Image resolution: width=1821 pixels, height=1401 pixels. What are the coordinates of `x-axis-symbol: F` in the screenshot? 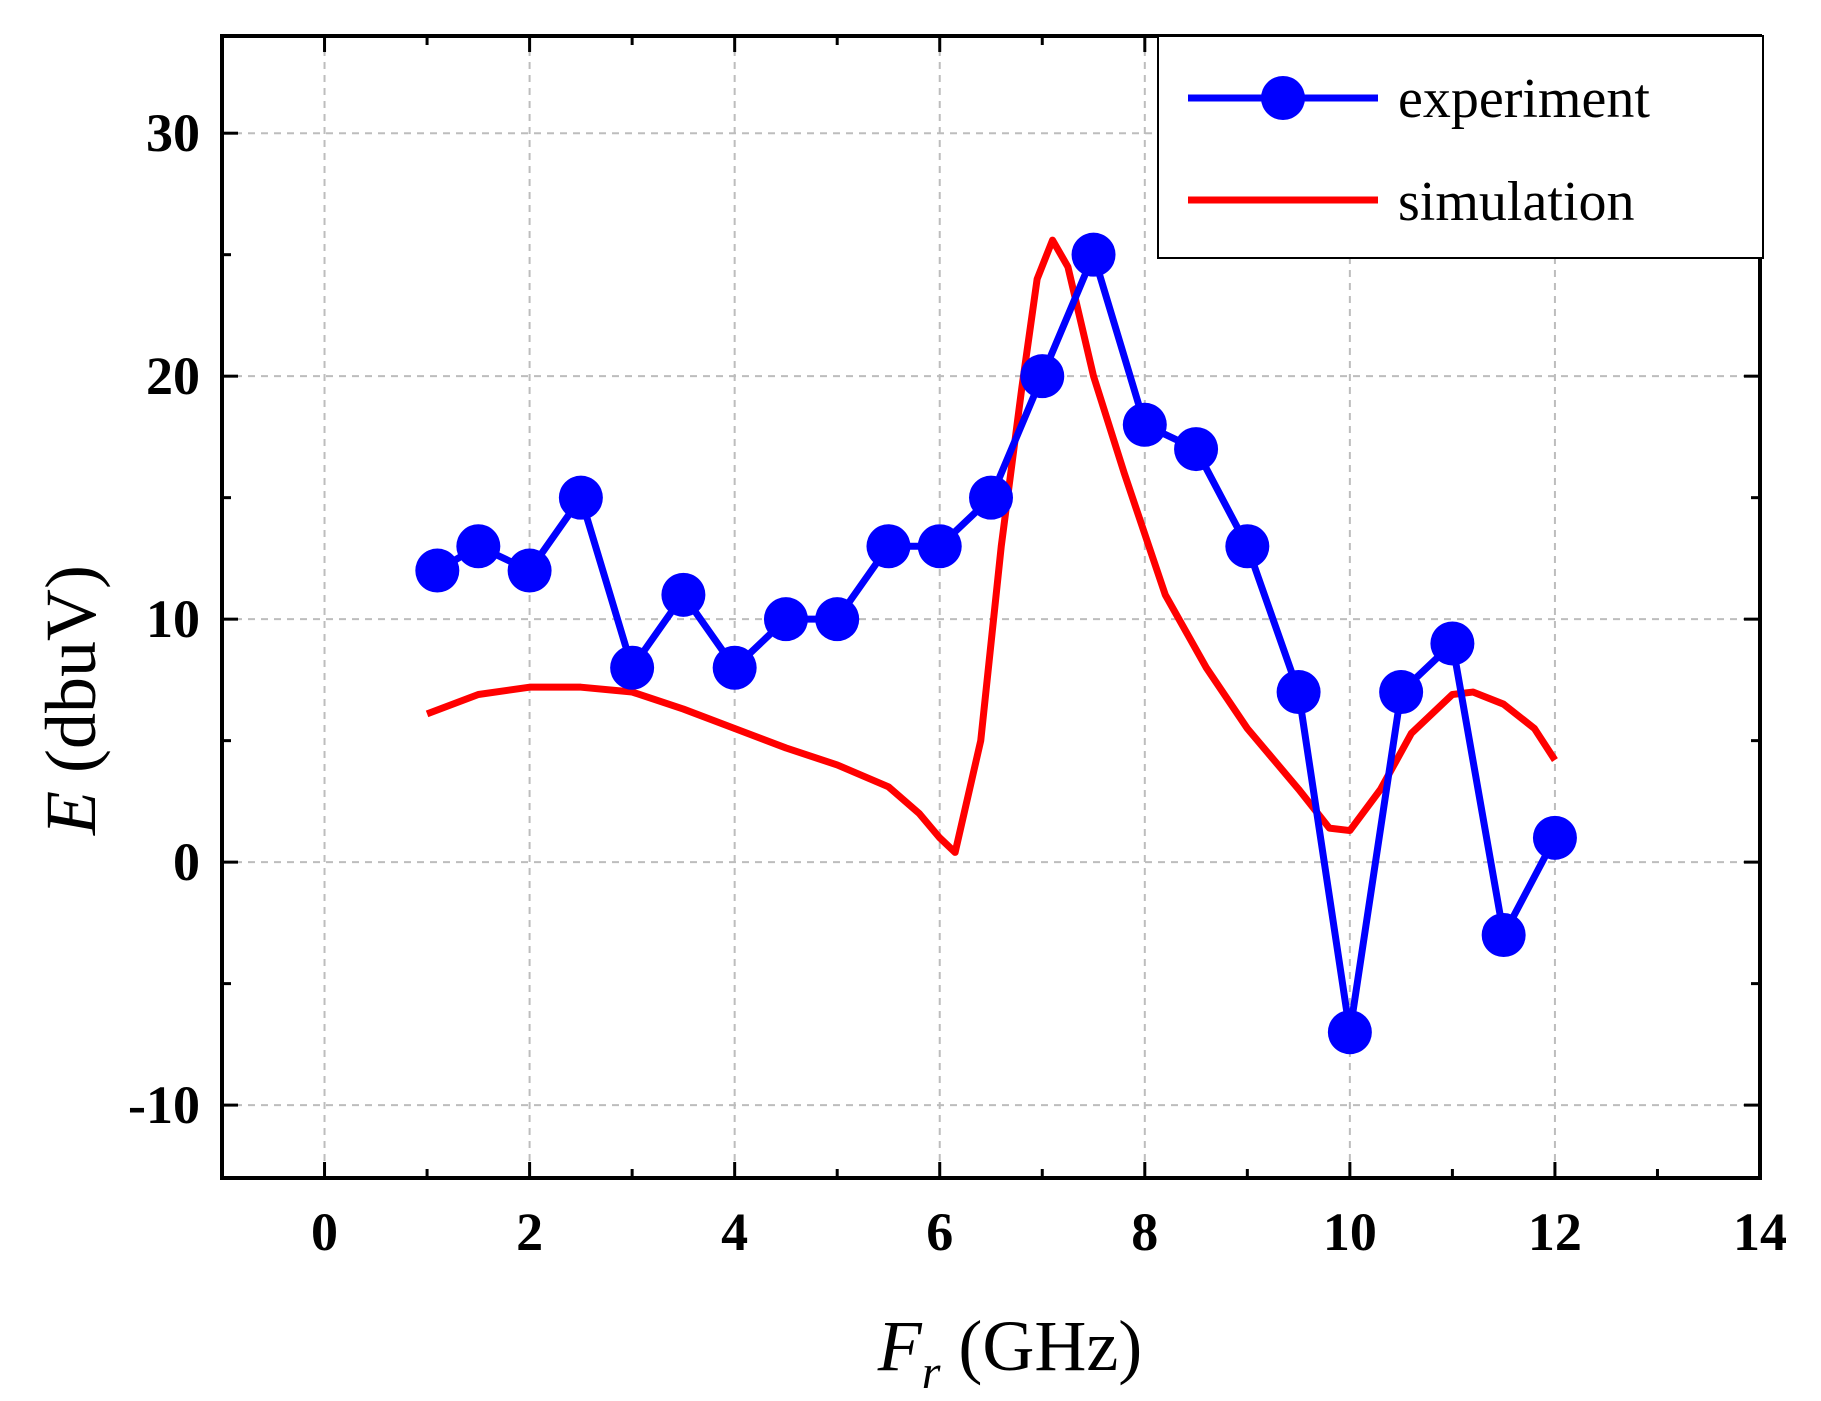 It's located at (900, 1346).